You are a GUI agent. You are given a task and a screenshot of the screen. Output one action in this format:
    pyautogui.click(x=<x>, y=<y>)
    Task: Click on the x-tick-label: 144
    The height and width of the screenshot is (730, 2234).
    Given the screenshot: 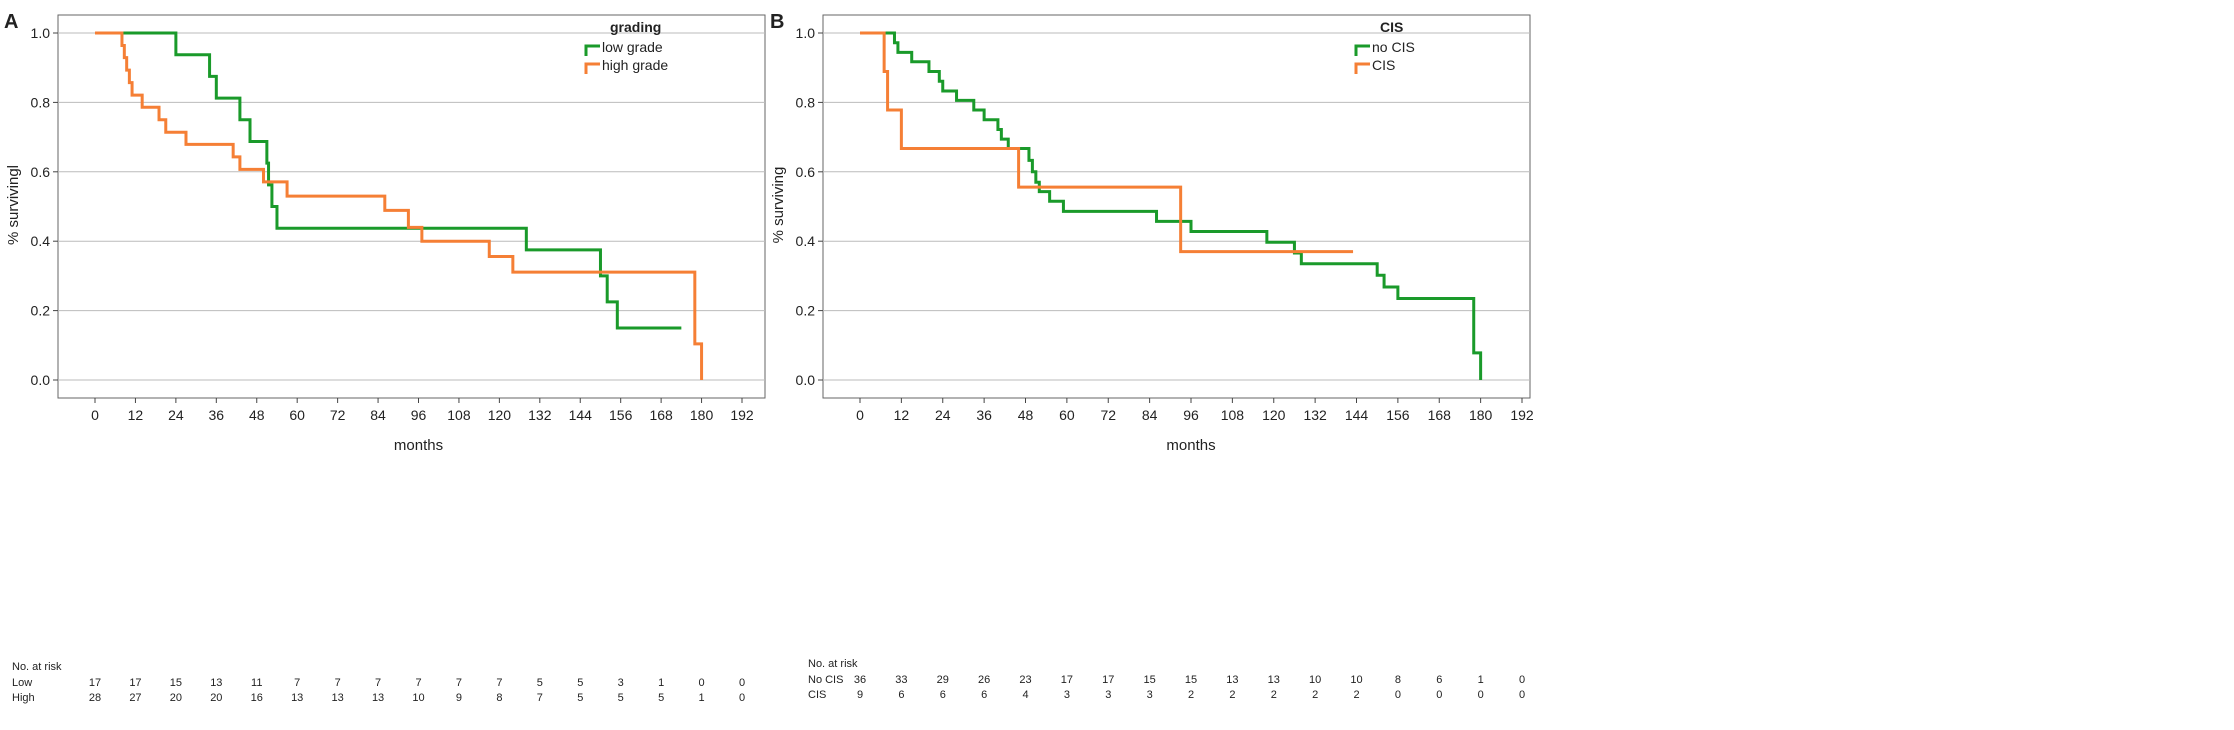 What is the action you would take?
    pyautogui.click(x=1357, y=415)
    